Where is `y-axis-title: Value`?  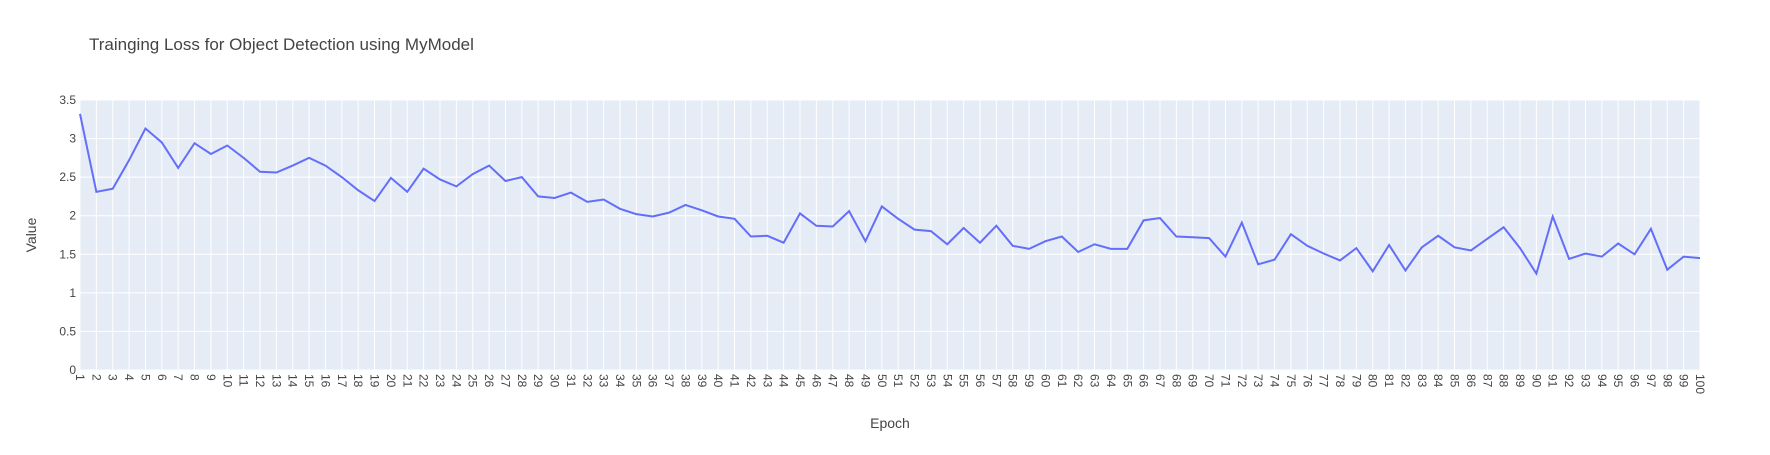 y-axis-title: Value is located at coordinates (31, 234).